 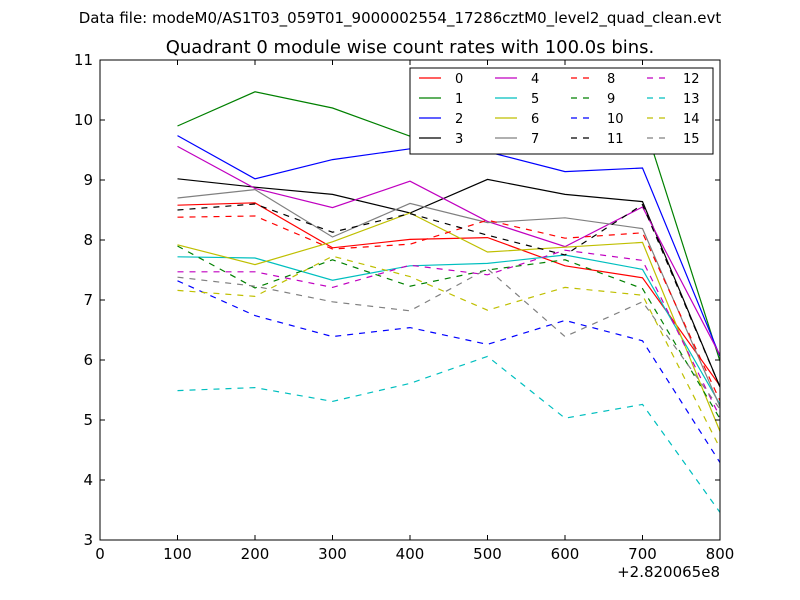 I want to click on y-tick-label: 6, so click(x=88, y=360).